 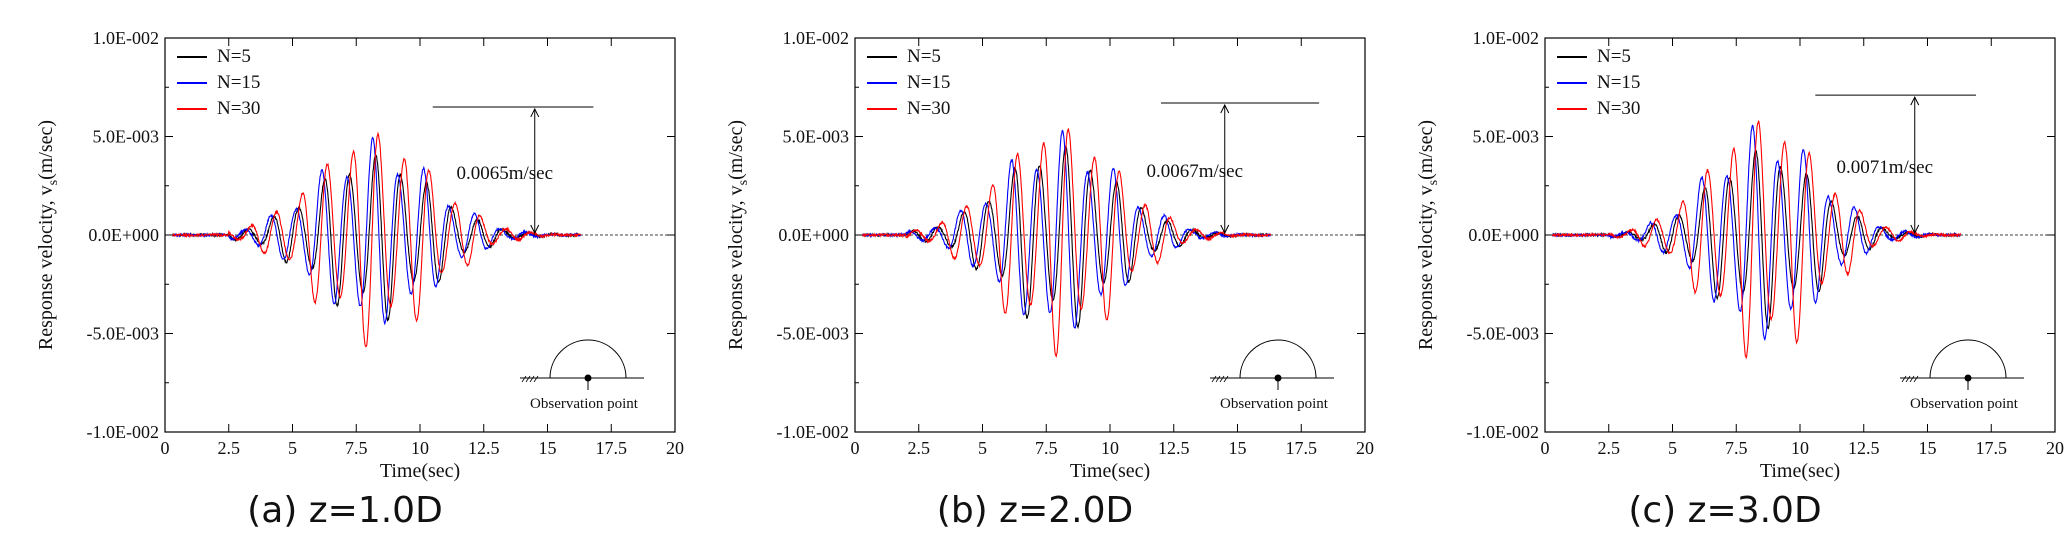 What do you see at coordinates (1194, 171) in the screenshot?
I see `max-annotation-label: 0.0067m/sec` at bounding box center [1194, 171].